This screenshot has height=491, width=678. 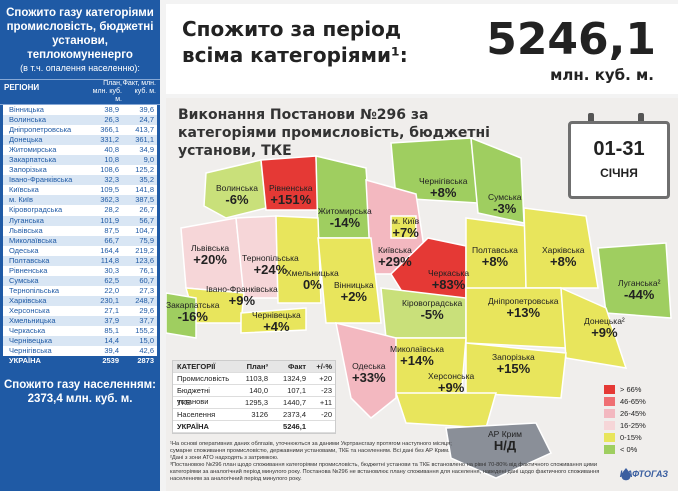 I want to click on region-label-luhansk: Луганська² -44%, so click(x=639, y=290).